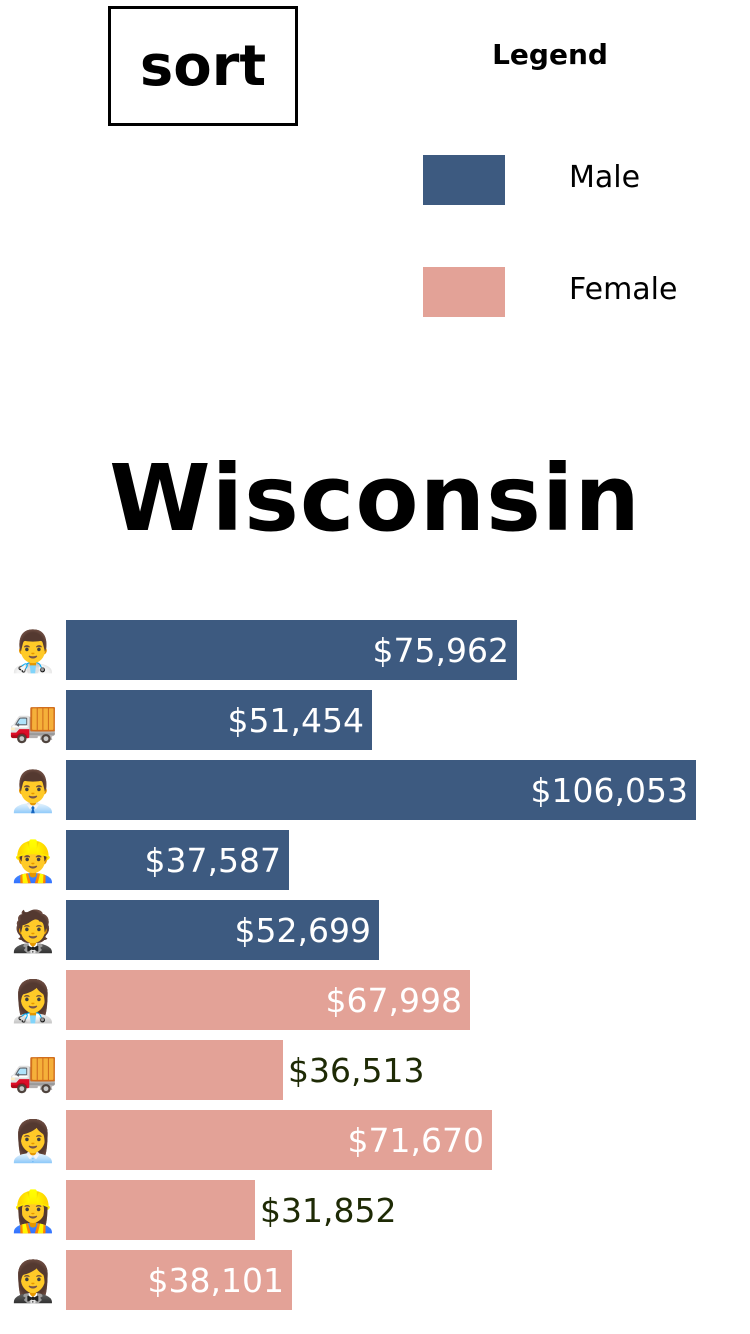 The width and height of the screenshot is (750, 1334). I want to click on bar-value-label: $51,454, so click(296, 720).